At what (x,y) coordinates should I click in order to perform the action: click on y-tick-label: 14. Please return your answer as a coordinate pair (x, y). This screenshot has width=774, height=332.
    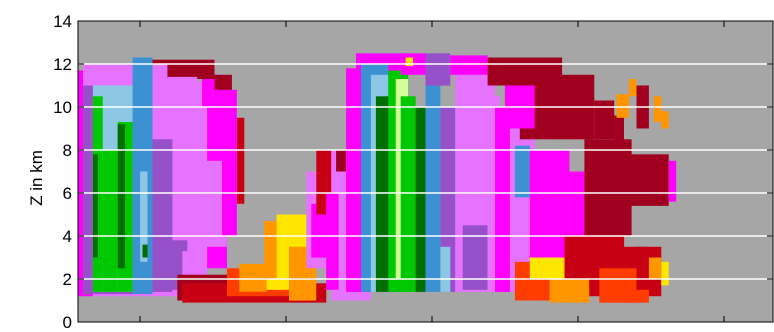
    Looking at the image, I should click on (62, 21).